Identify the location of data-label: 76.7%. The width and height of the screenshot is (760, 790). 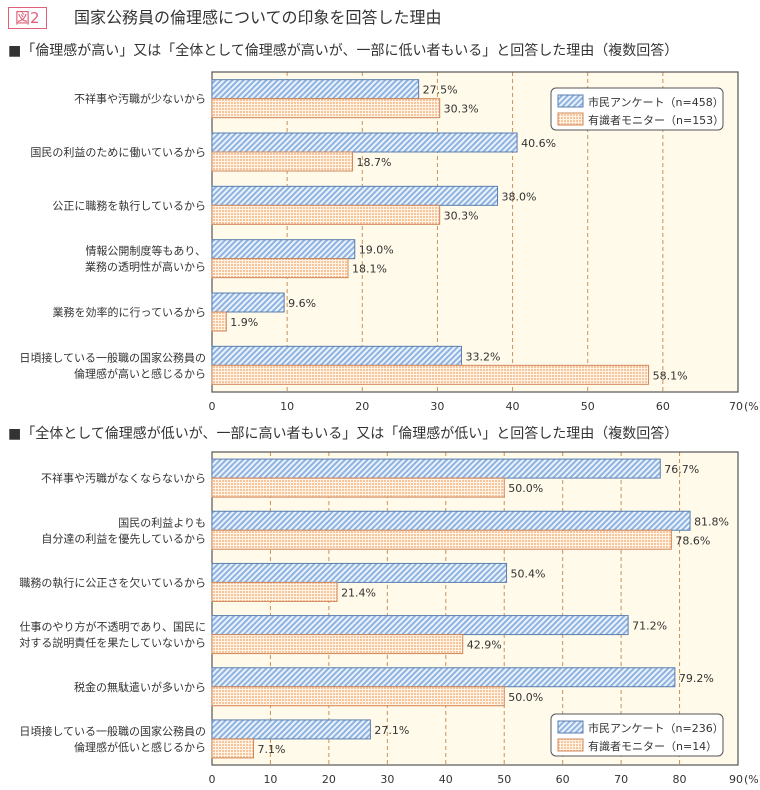
(681, 469).